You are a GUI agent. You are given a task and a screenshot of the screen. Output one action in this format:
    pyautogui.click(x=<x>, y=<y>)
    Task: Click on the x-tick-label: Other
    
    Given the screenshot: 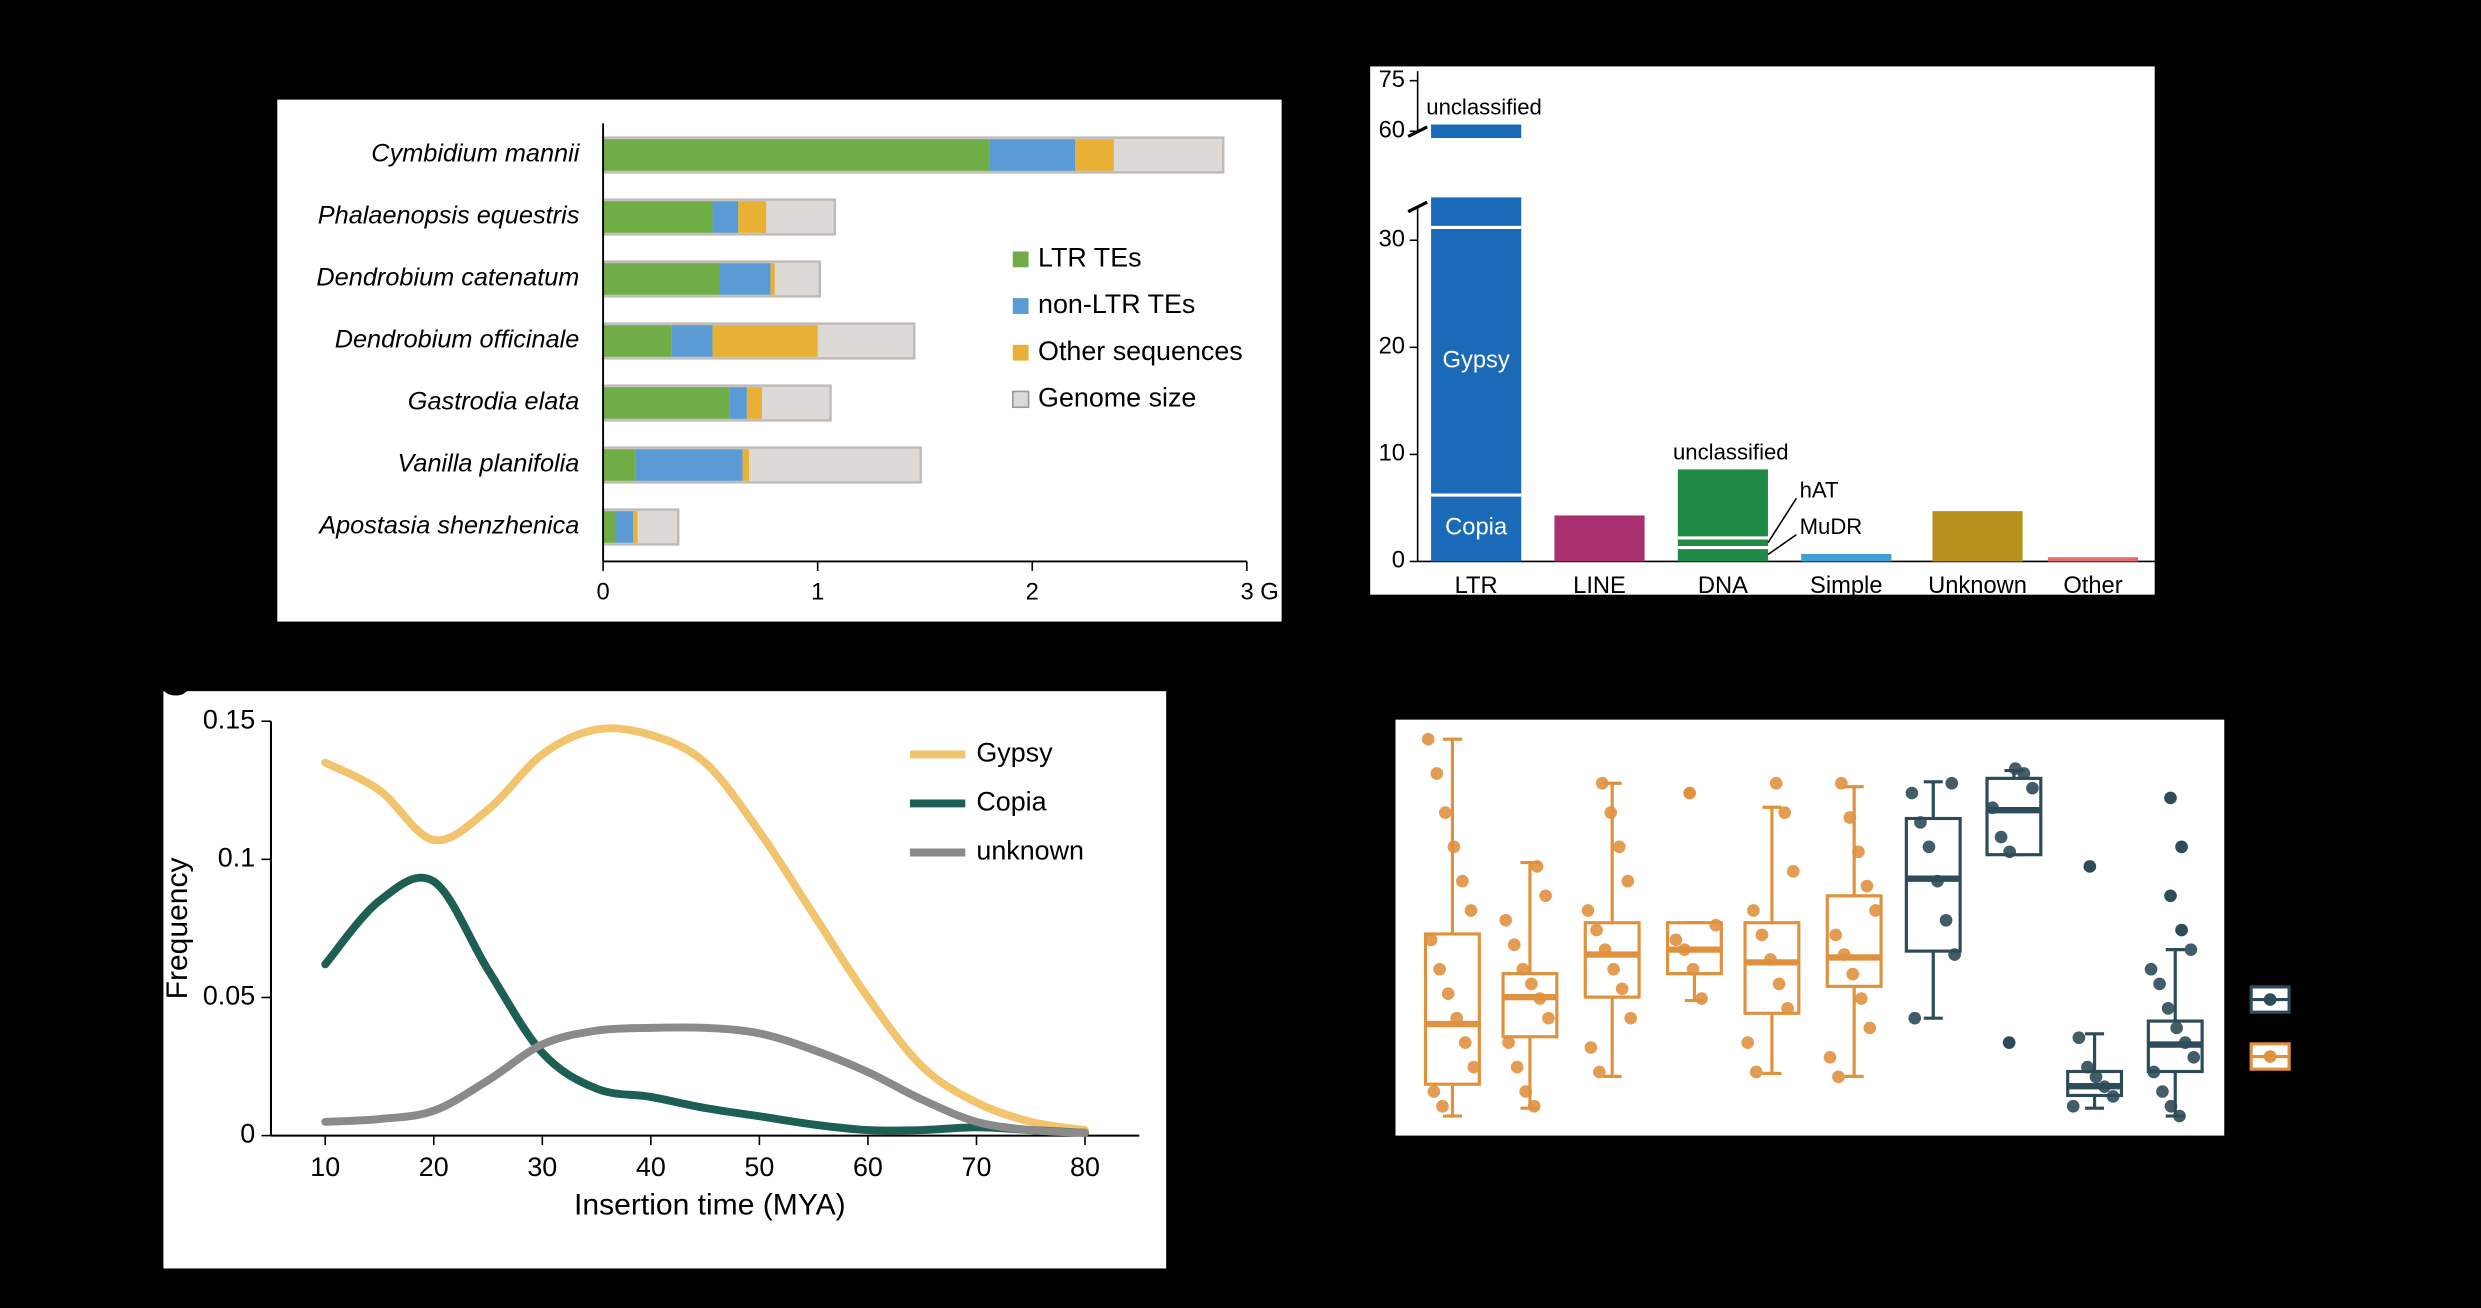 What is the action you would take?
    pyautogui.click(x=2092, y=586)
    